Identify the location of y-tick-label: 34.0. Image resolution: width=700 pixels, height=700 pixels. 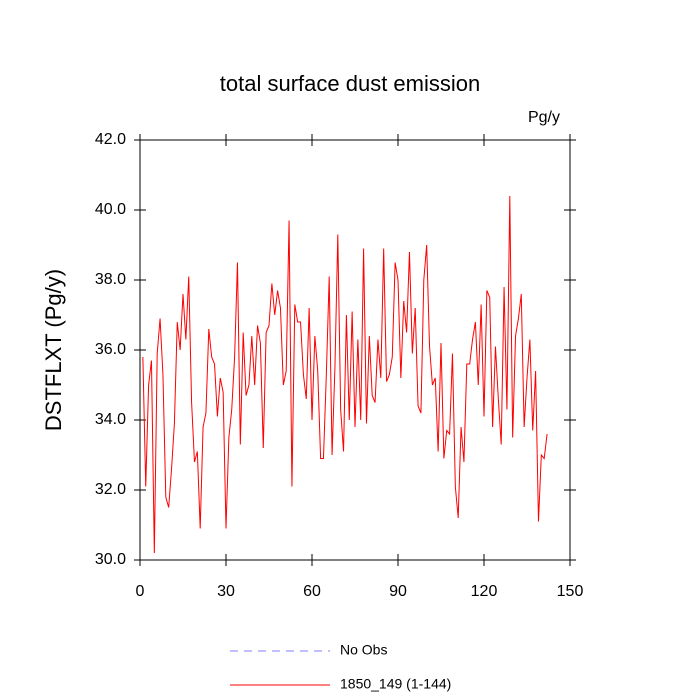
(110, 419).